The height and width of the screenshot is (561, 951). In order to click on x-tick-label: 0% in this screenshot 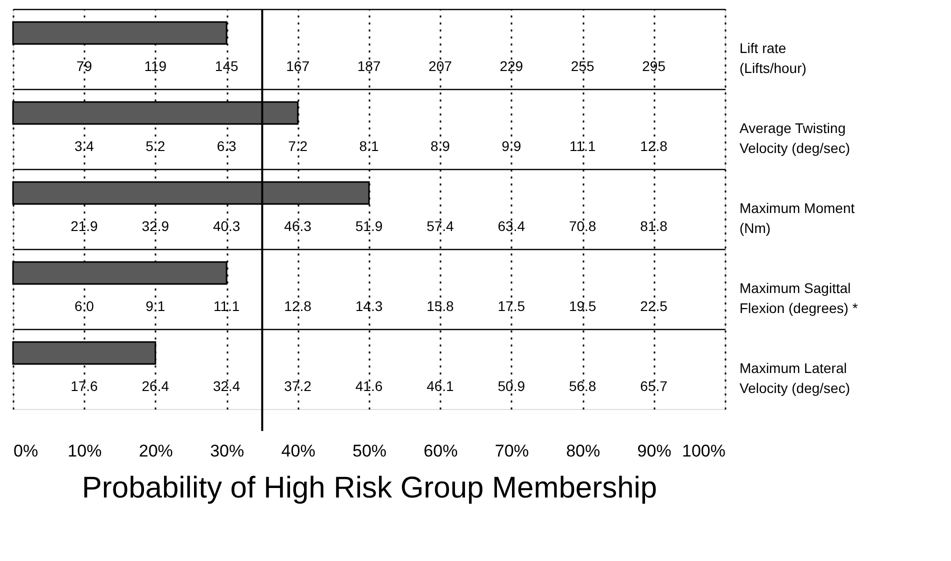, I will do `click(26, 451)`.